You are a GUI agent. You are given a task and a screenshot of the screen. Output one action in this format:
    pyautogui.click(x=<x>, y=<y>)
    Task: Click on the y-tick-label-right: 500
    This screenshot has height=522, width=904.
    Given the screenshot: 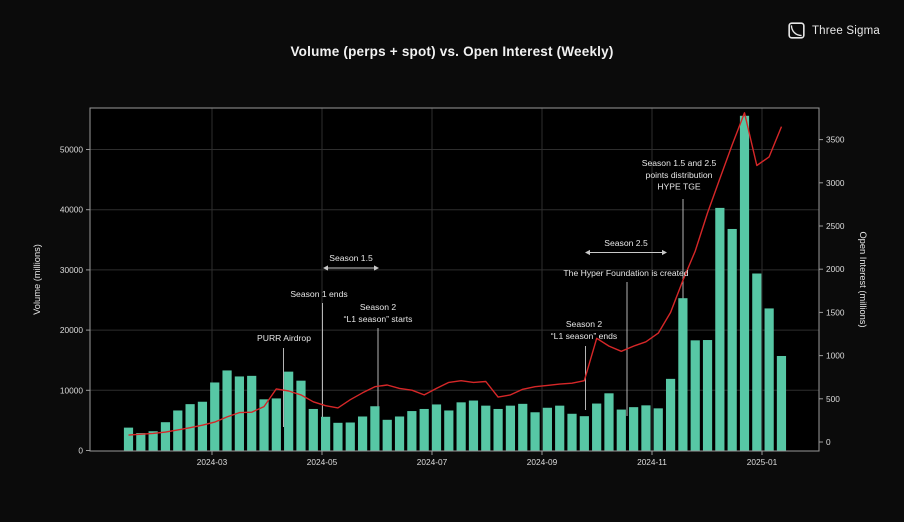 What is the action you would take?
    pyautogui.click(x=833, y=399)
    